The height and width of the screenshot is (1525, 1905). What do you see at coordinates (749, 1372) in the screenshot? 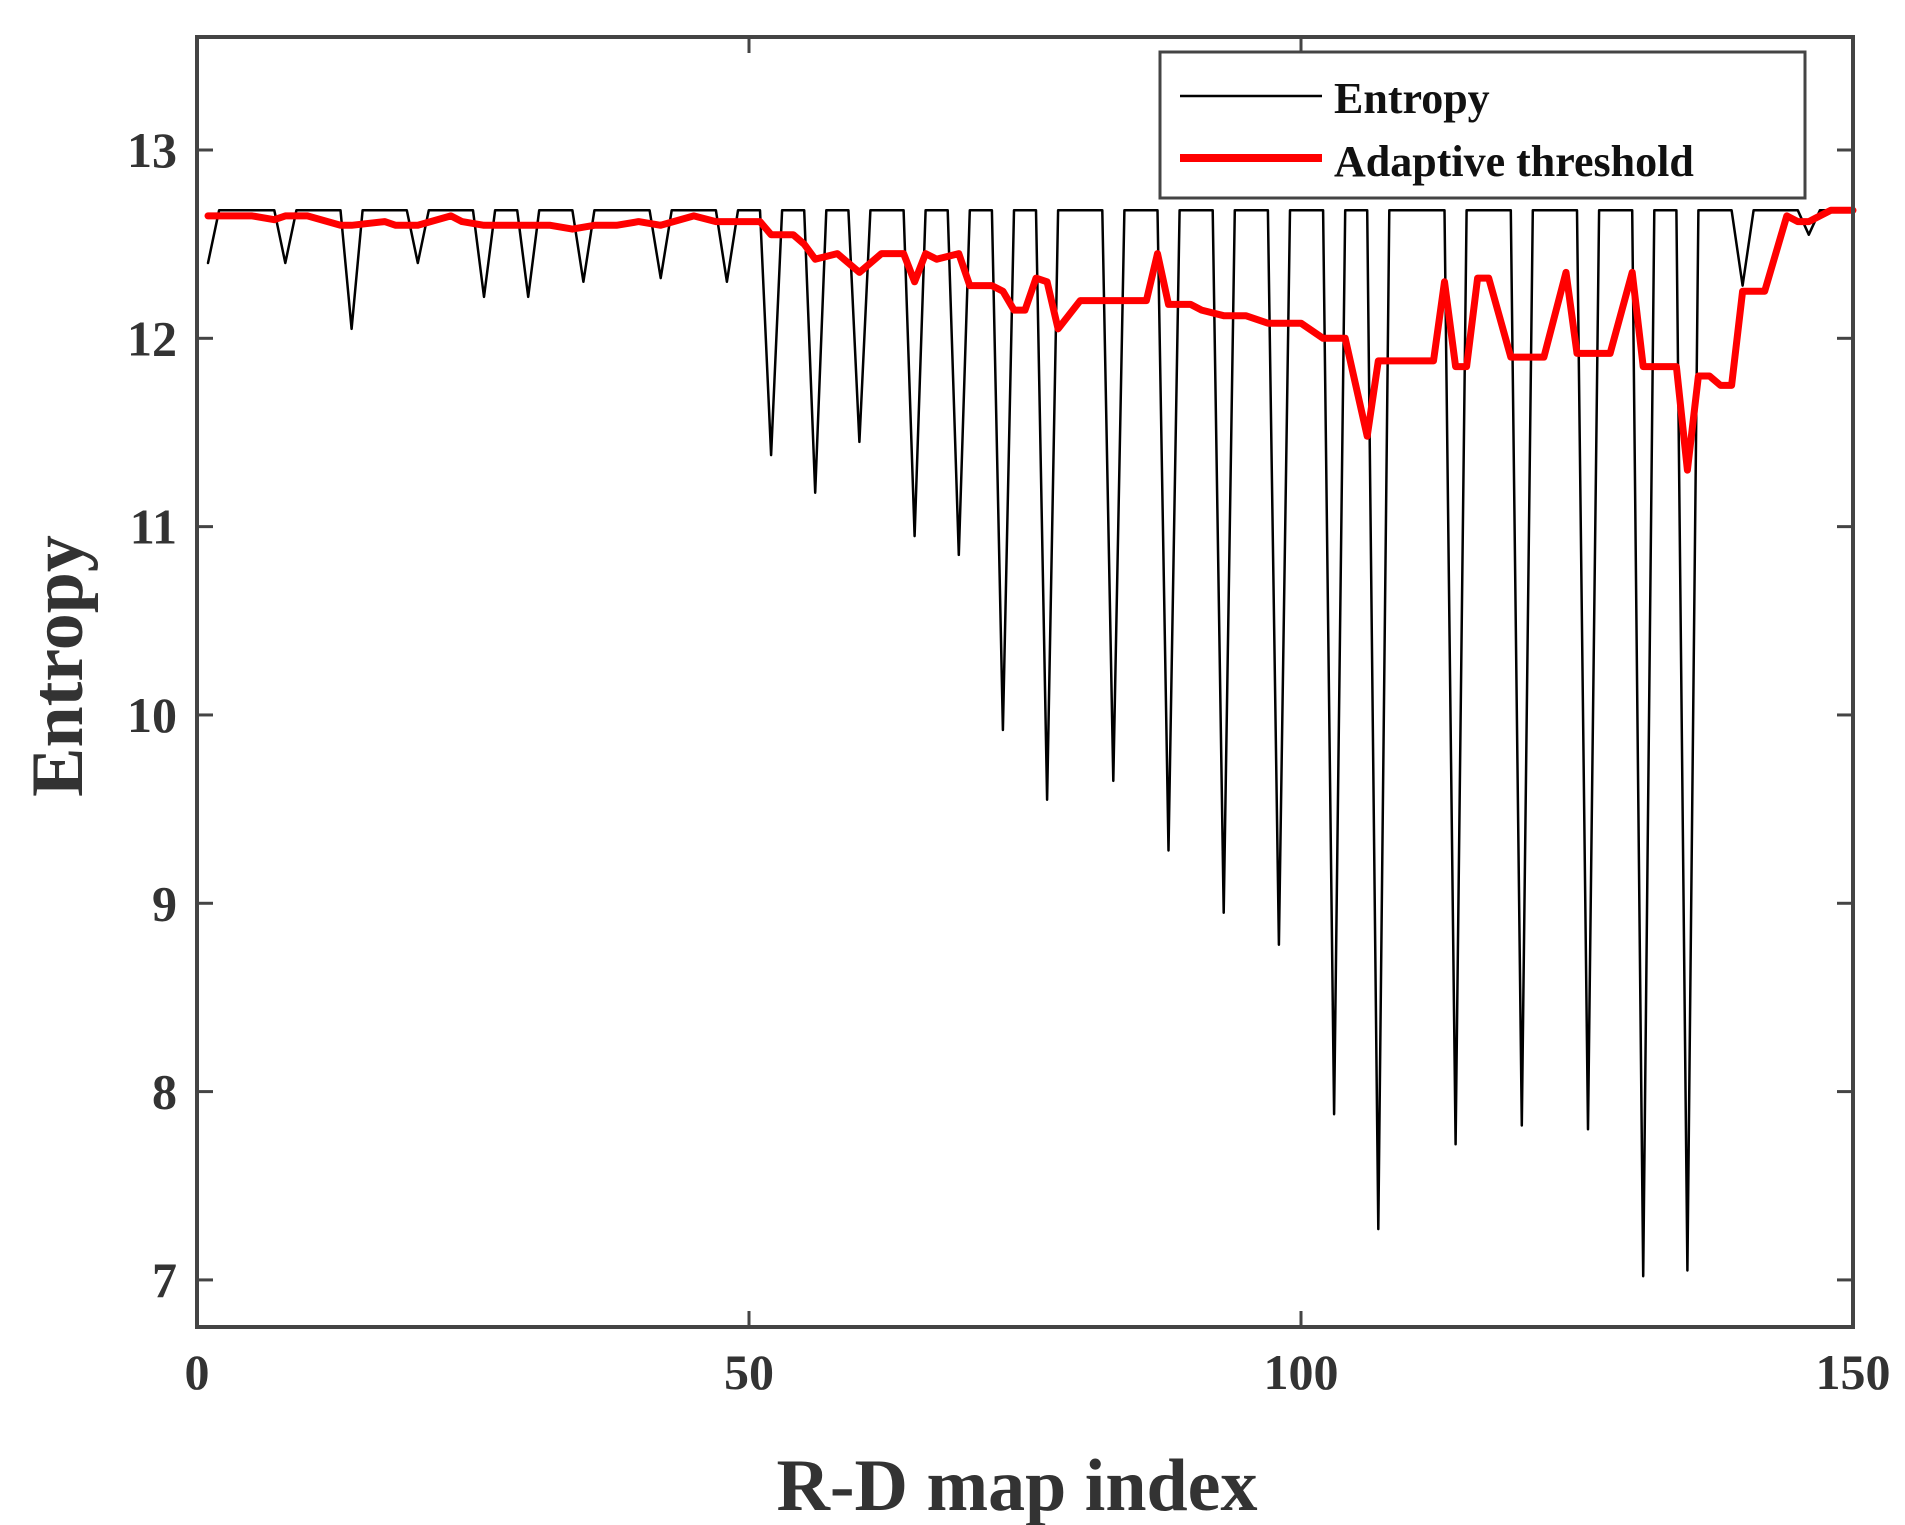
I see `x-tick-label: 50` at bounding box center [749, 1372].